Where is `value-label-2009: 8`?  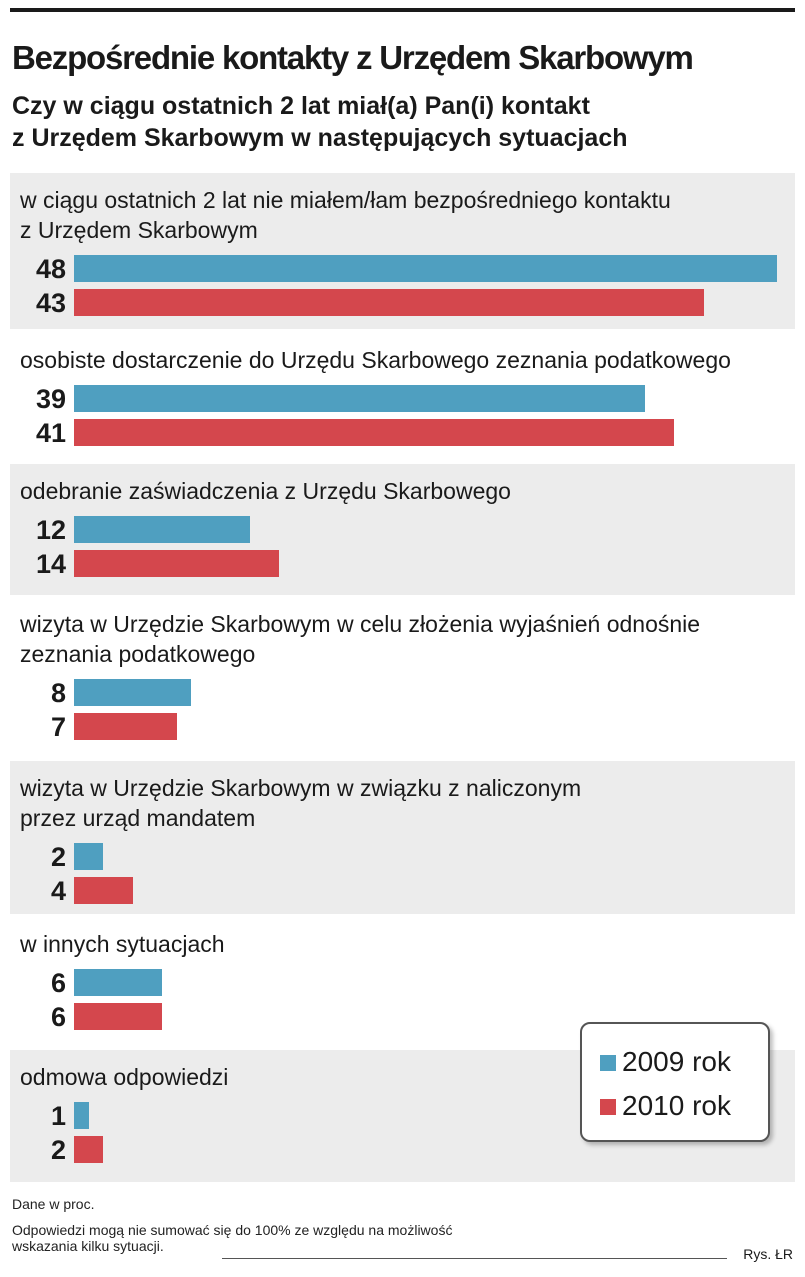
value-label-2009: 8 is located at coordinates (58, 693).